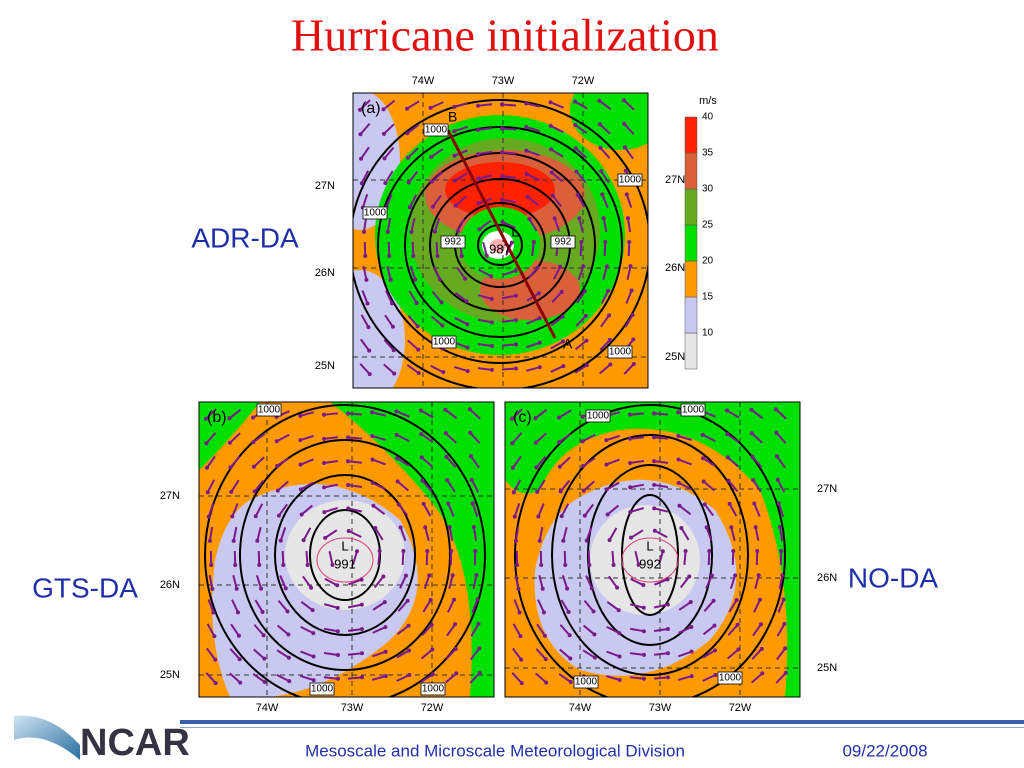 This screenshot has width=1024, height=768. I want to click on map-frame, so click(500, 240).